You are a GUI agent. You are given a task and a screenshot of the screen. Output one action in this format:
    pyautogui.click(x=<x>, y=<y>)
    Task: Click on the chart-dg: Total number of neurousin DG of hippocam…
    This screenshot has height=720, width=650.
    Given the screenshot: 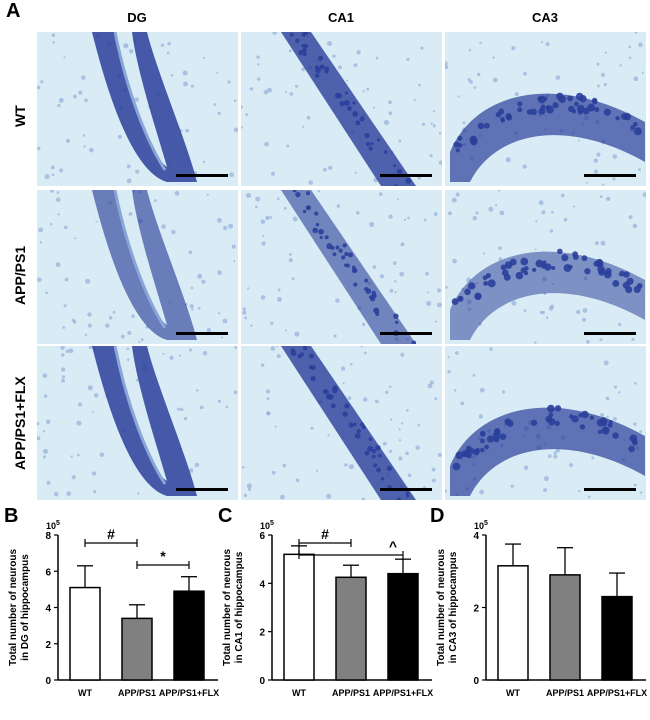 What is the action you would take?
    pyautogui.click(x=109, y=612)
    